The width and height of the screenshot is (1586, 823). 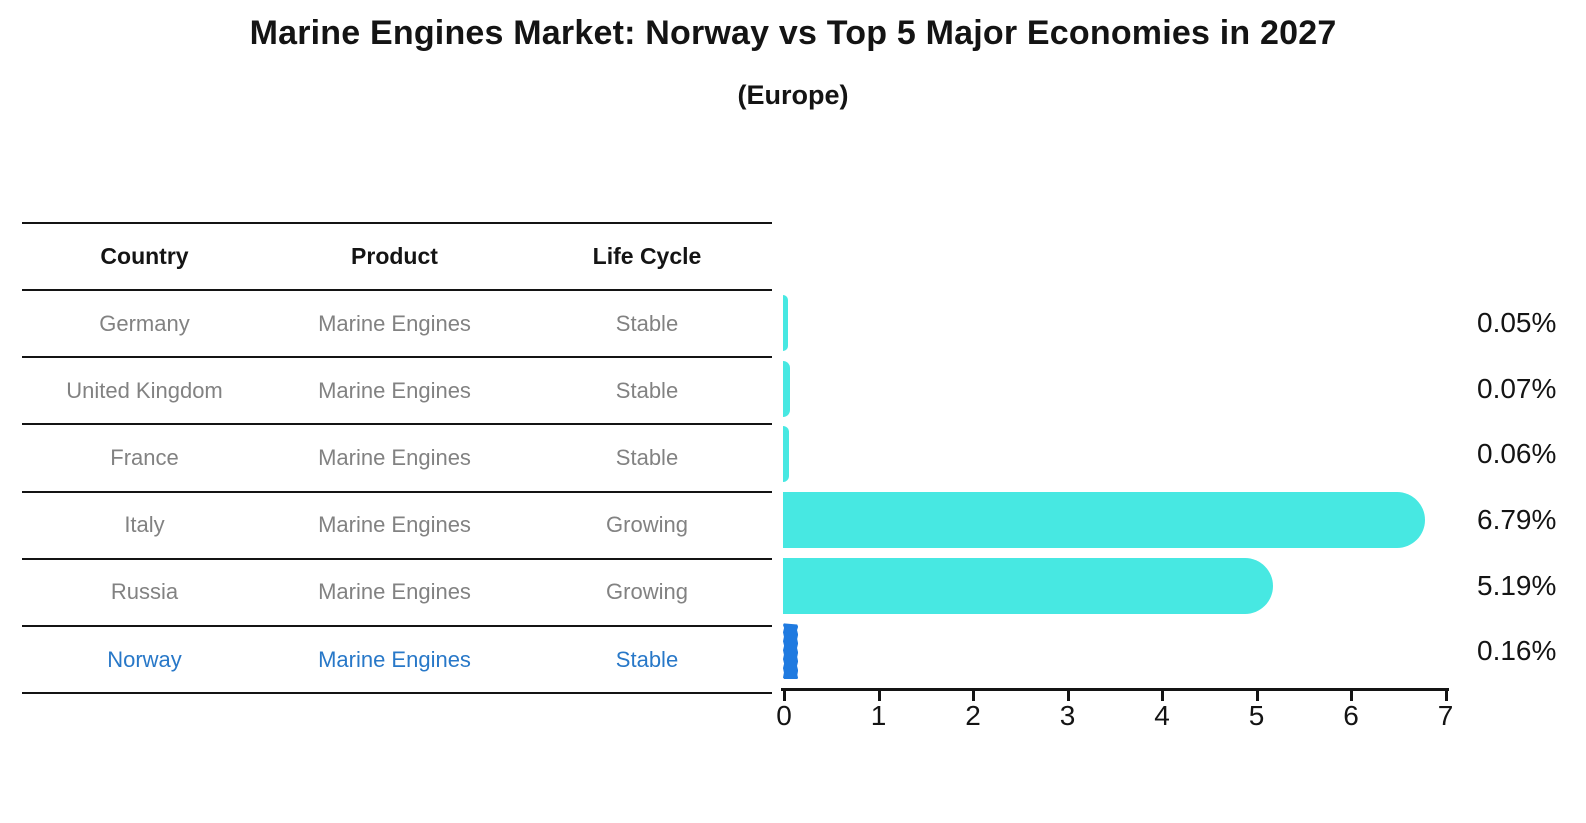 I want to click on table-row: Germany Marine Engines Stable, so click(x=397, y=325).